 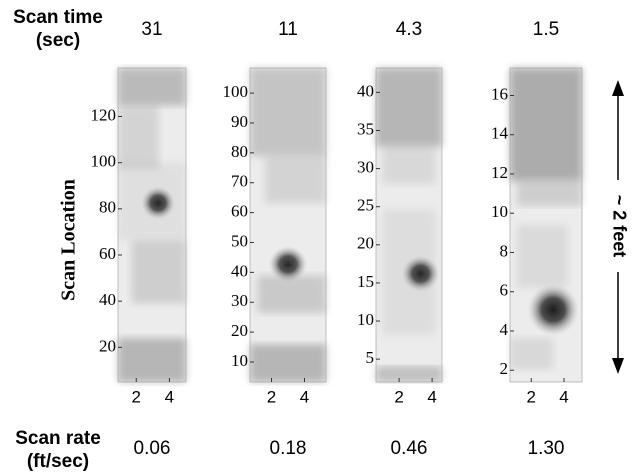 What do you see at coordinates (58, 461) in the screenshot?
I see `scan-rate-unit: (ft/sec)` at bounding box center [58, 461].